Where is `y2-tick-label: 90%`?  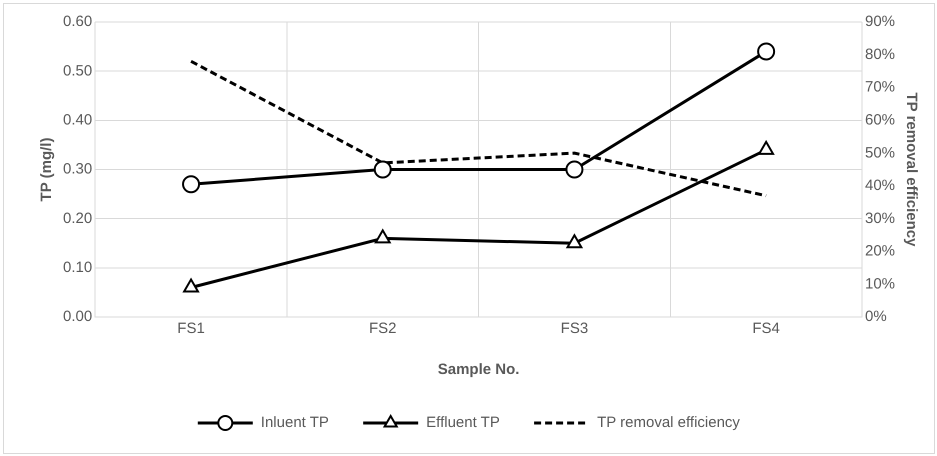
y2-tick-label: 90% is located at coordinates (880, 21).